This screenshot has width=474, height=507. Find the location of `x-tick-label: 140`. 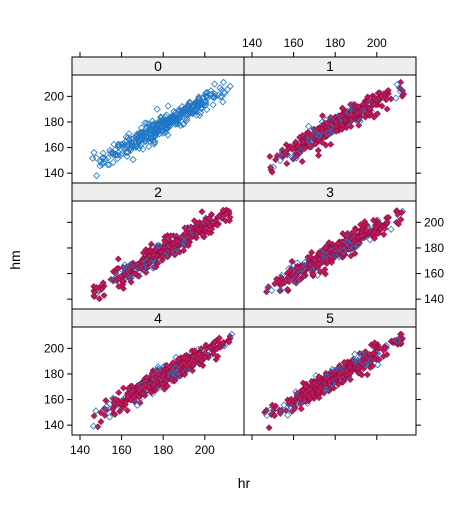

x-tick-label: 140 is located at coordinates (80, 450).